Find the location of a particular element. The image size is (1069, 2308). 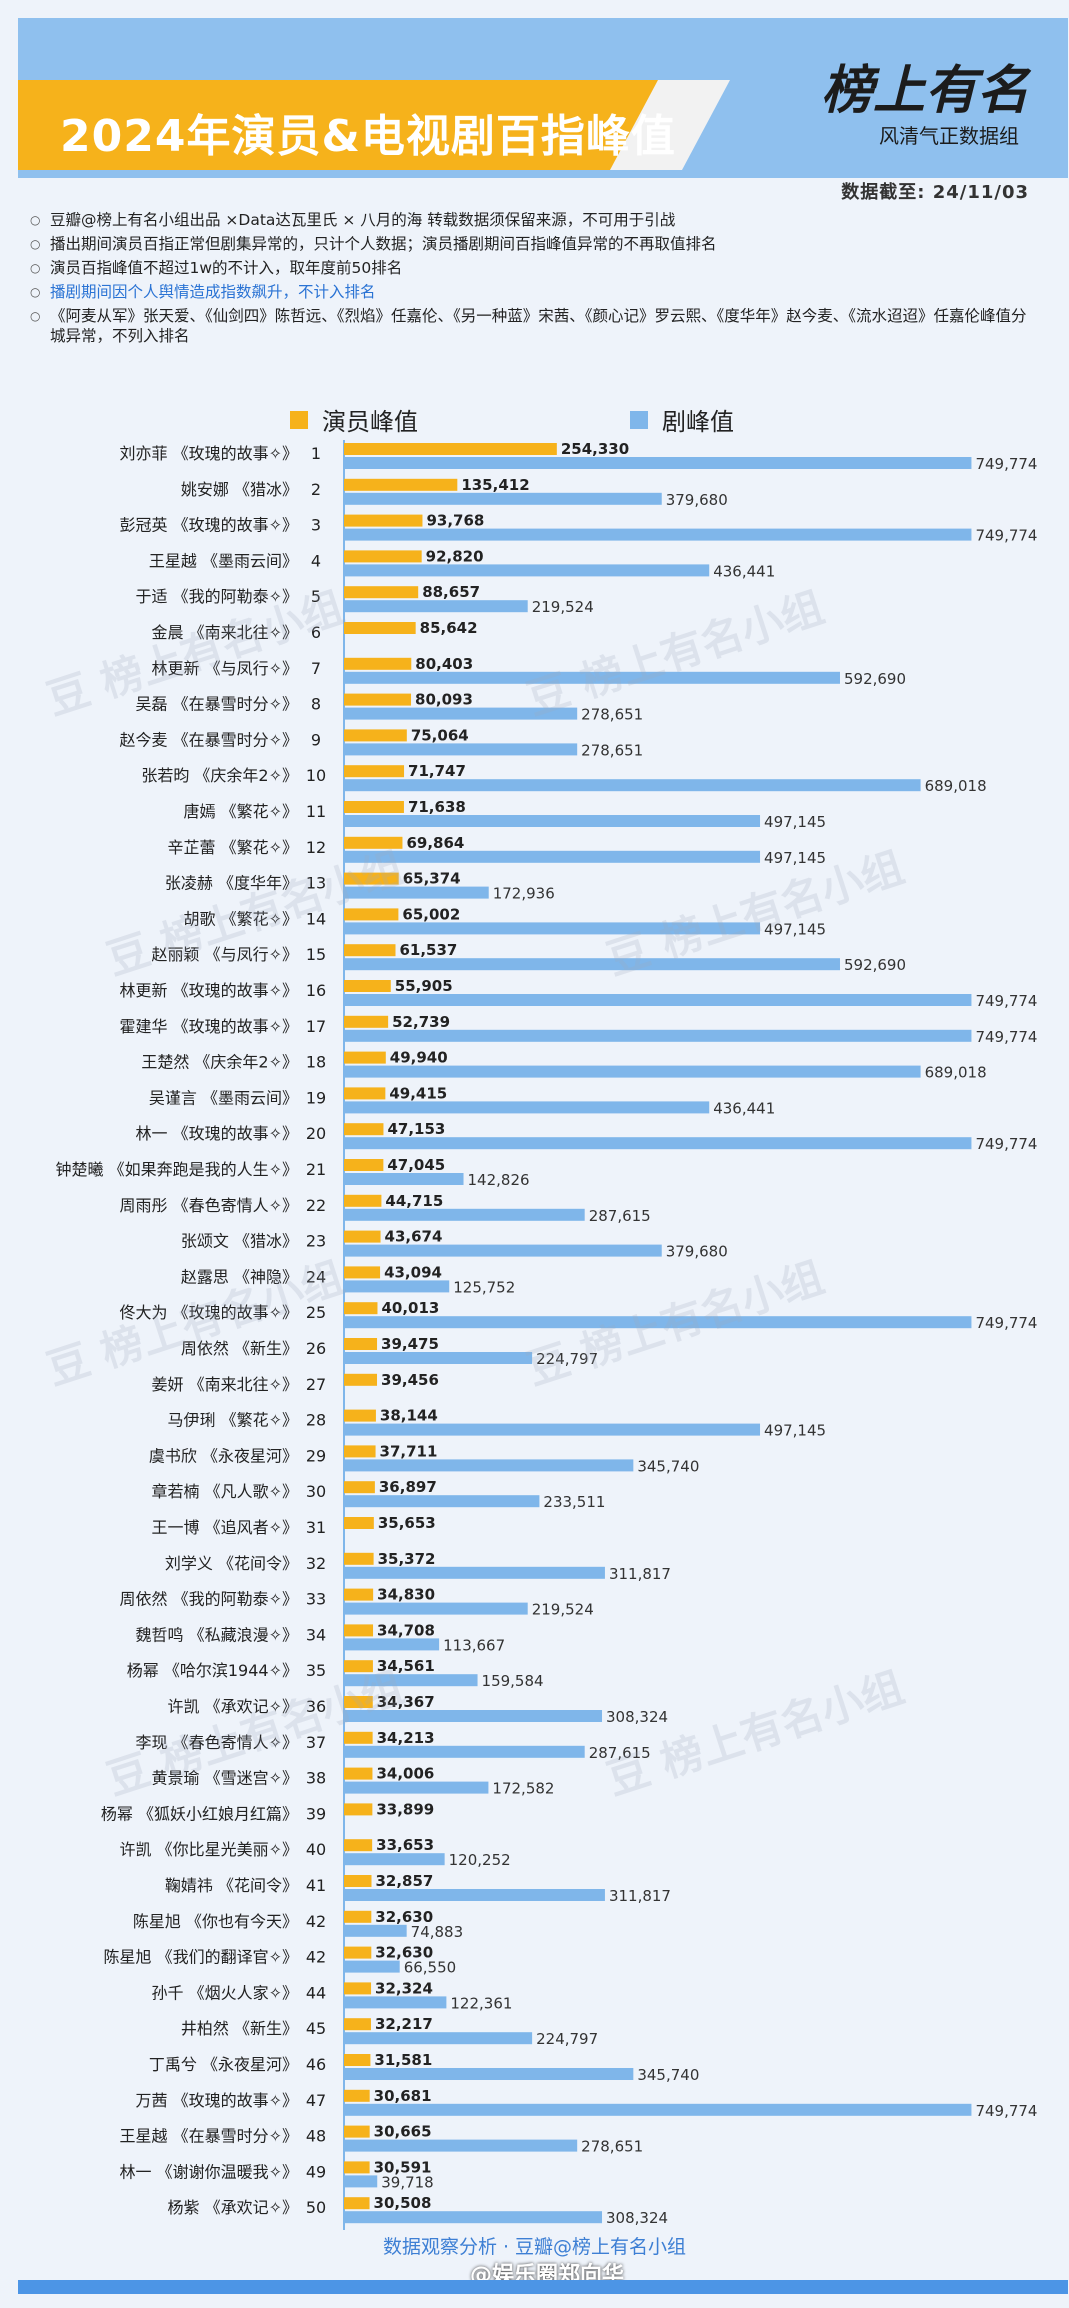

row-rank: 20 is located at coordinates (316, 1133).